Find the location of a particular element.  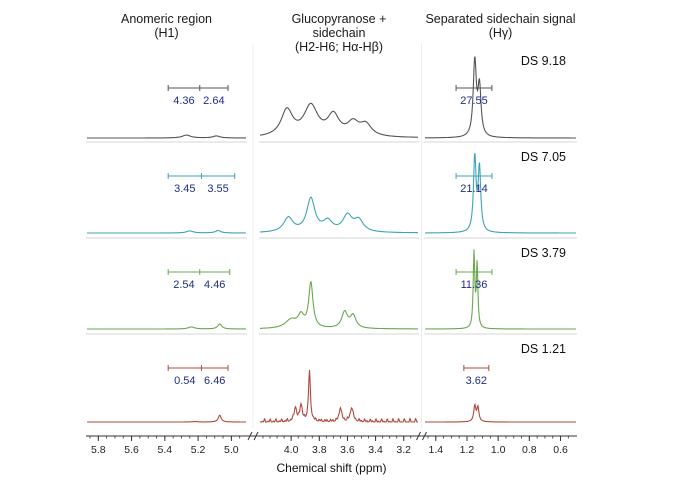

integral-label-h1: 3.55 is located at coordinates (217, 189).